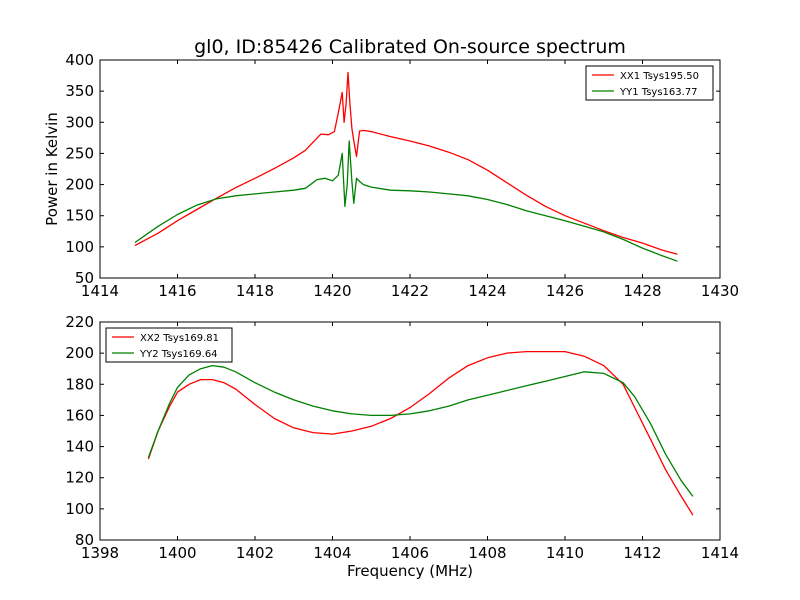 The width and height of the screenshot is (800, 600). What do you see at coordinates (79, 122) in the screenshot?
I see `y-tick-label: 300` at bounding box center [79, 122].